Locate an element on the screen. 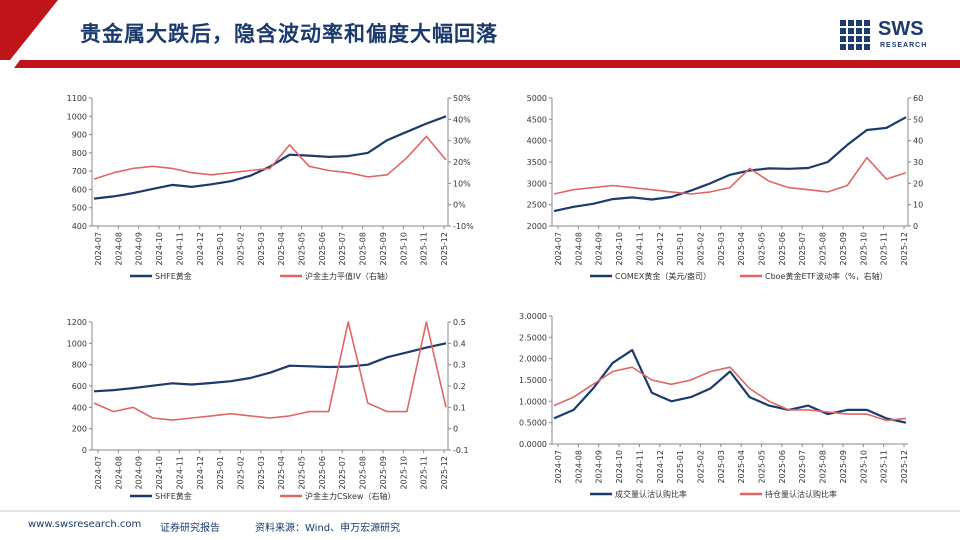  left-tick-label: 2.5000 is located at coordinates (533, 337).